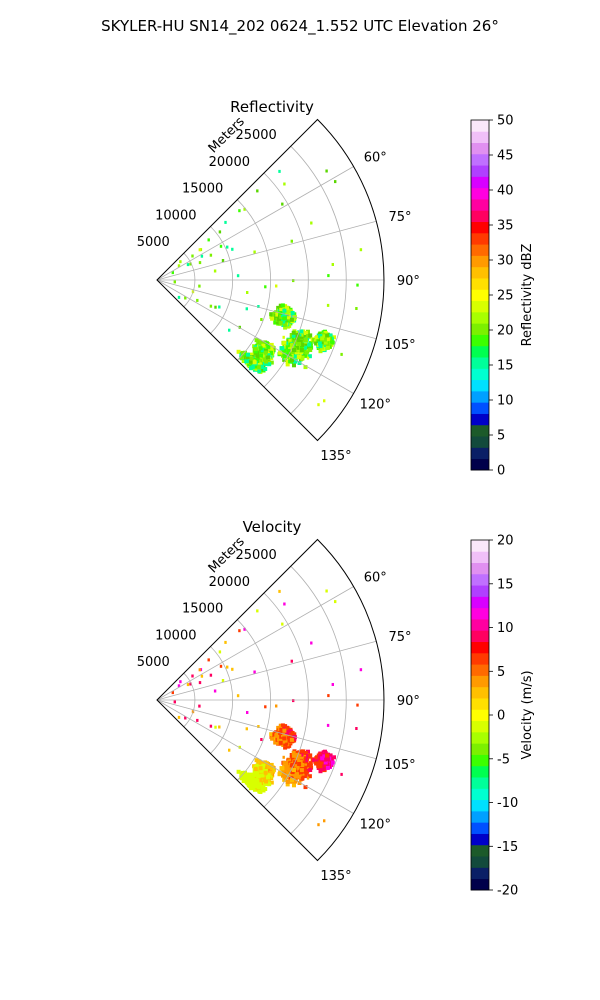  I want to click on colorbar-tick-label: 50, so click(505, 121).